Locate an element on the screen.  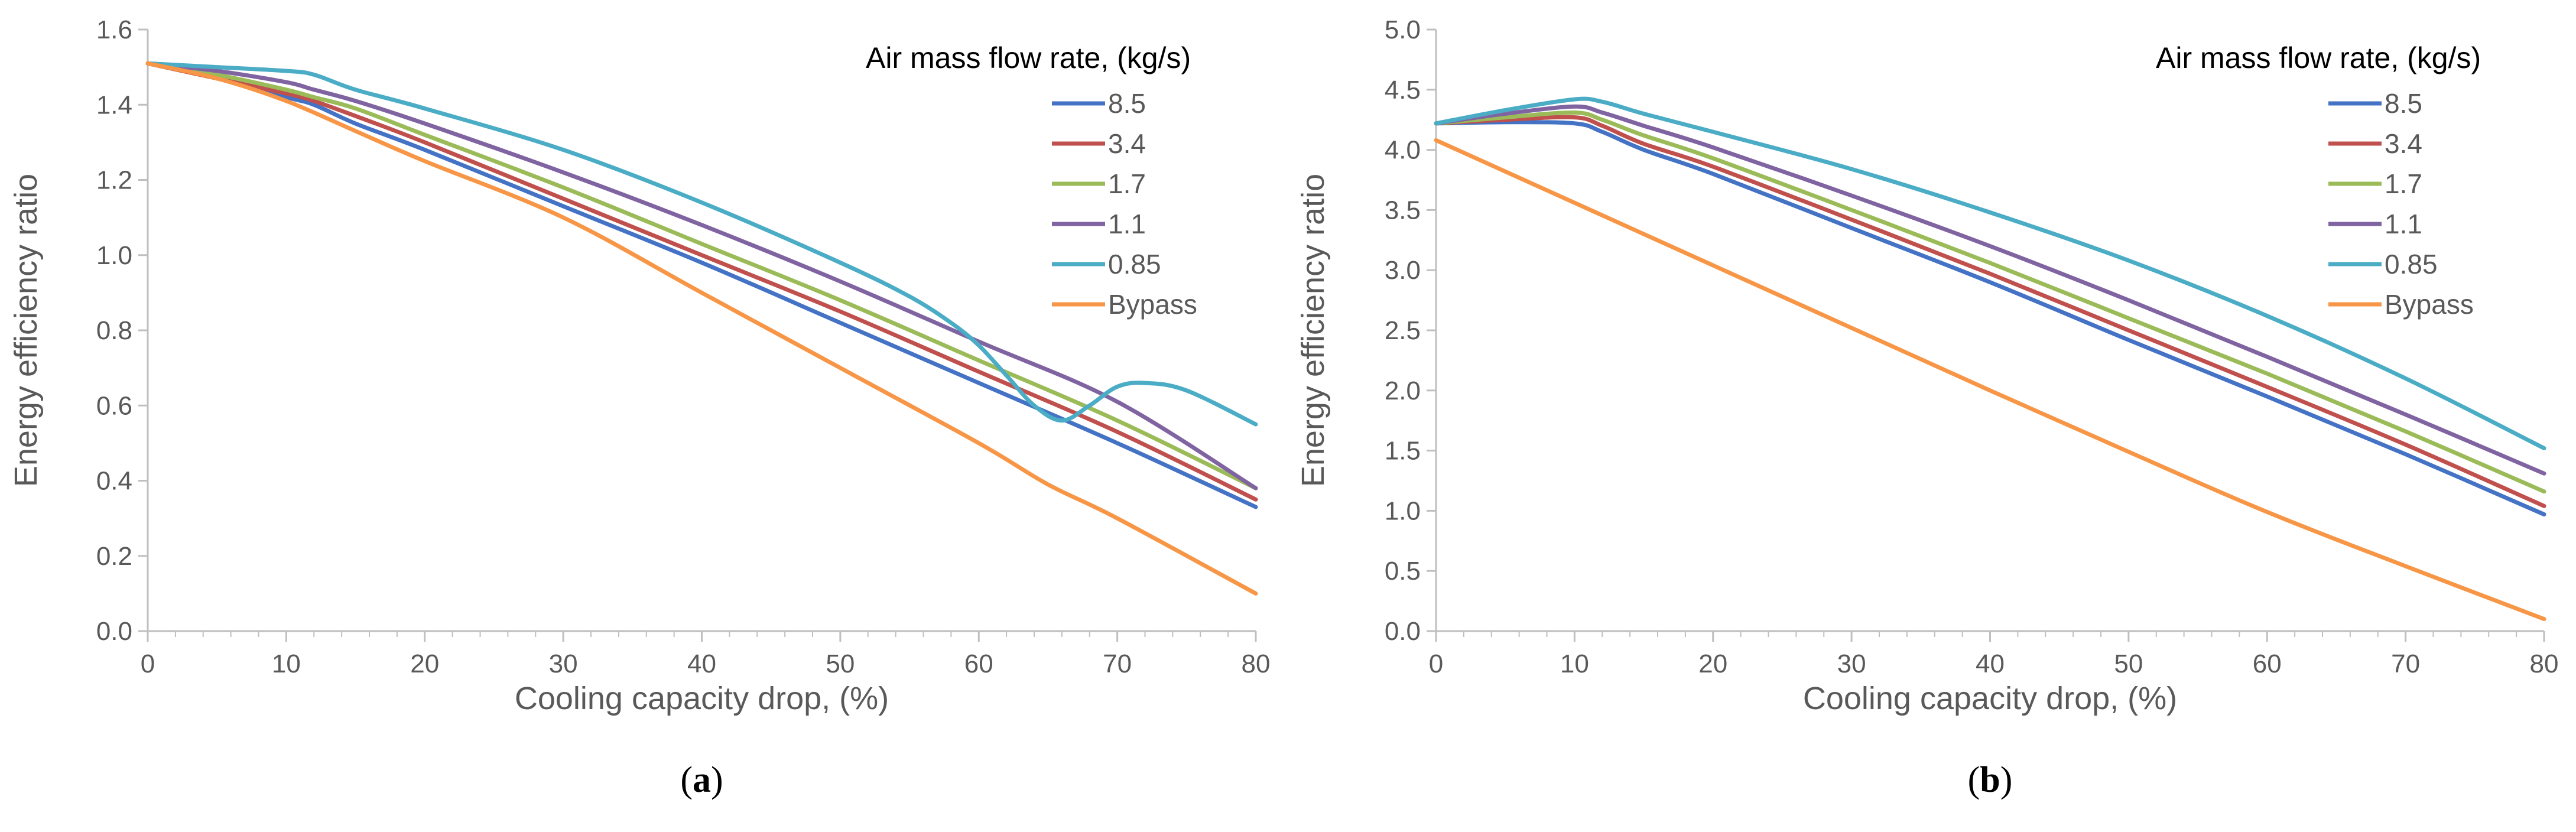
y-tick-label: 2.0 is located at coordinates (1403, 390).